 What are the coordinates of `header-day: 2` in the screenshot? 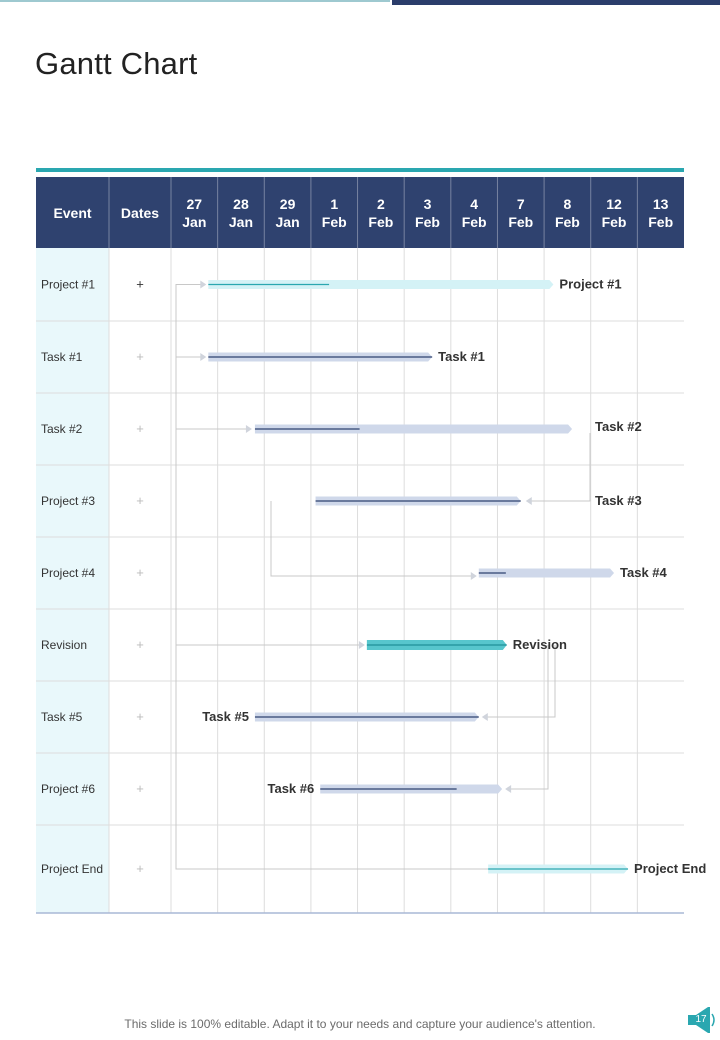 It's located at (381, 204).